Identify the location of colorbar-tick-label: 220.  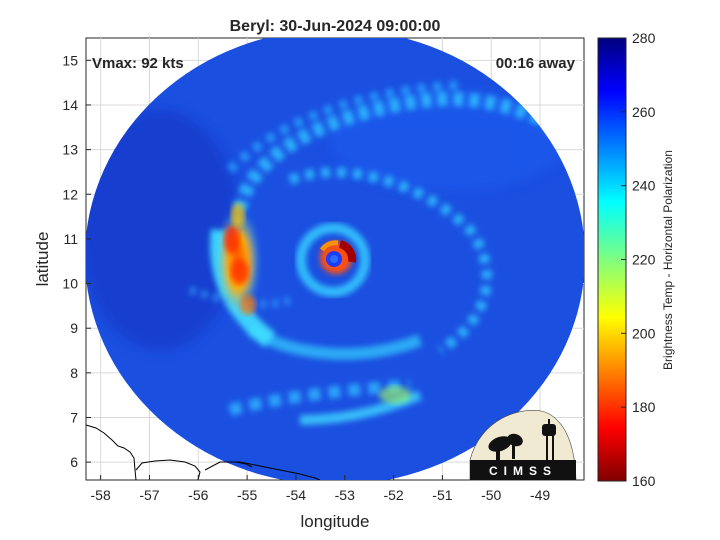
(644, 260).